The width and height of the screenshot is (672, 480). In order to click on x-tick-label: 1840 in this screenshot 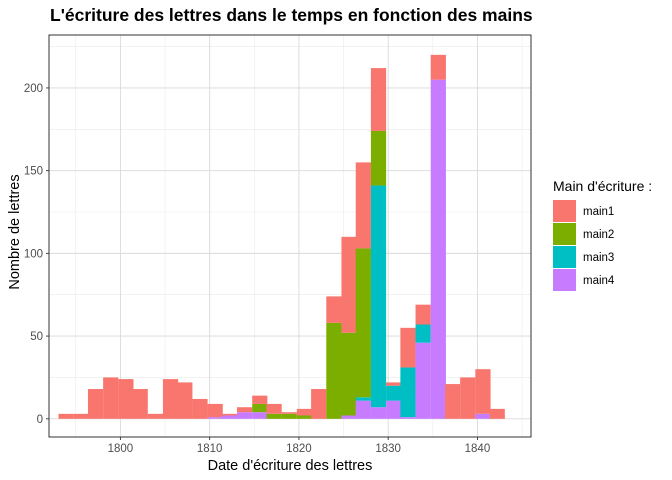, I will do `click(478, 449)`.